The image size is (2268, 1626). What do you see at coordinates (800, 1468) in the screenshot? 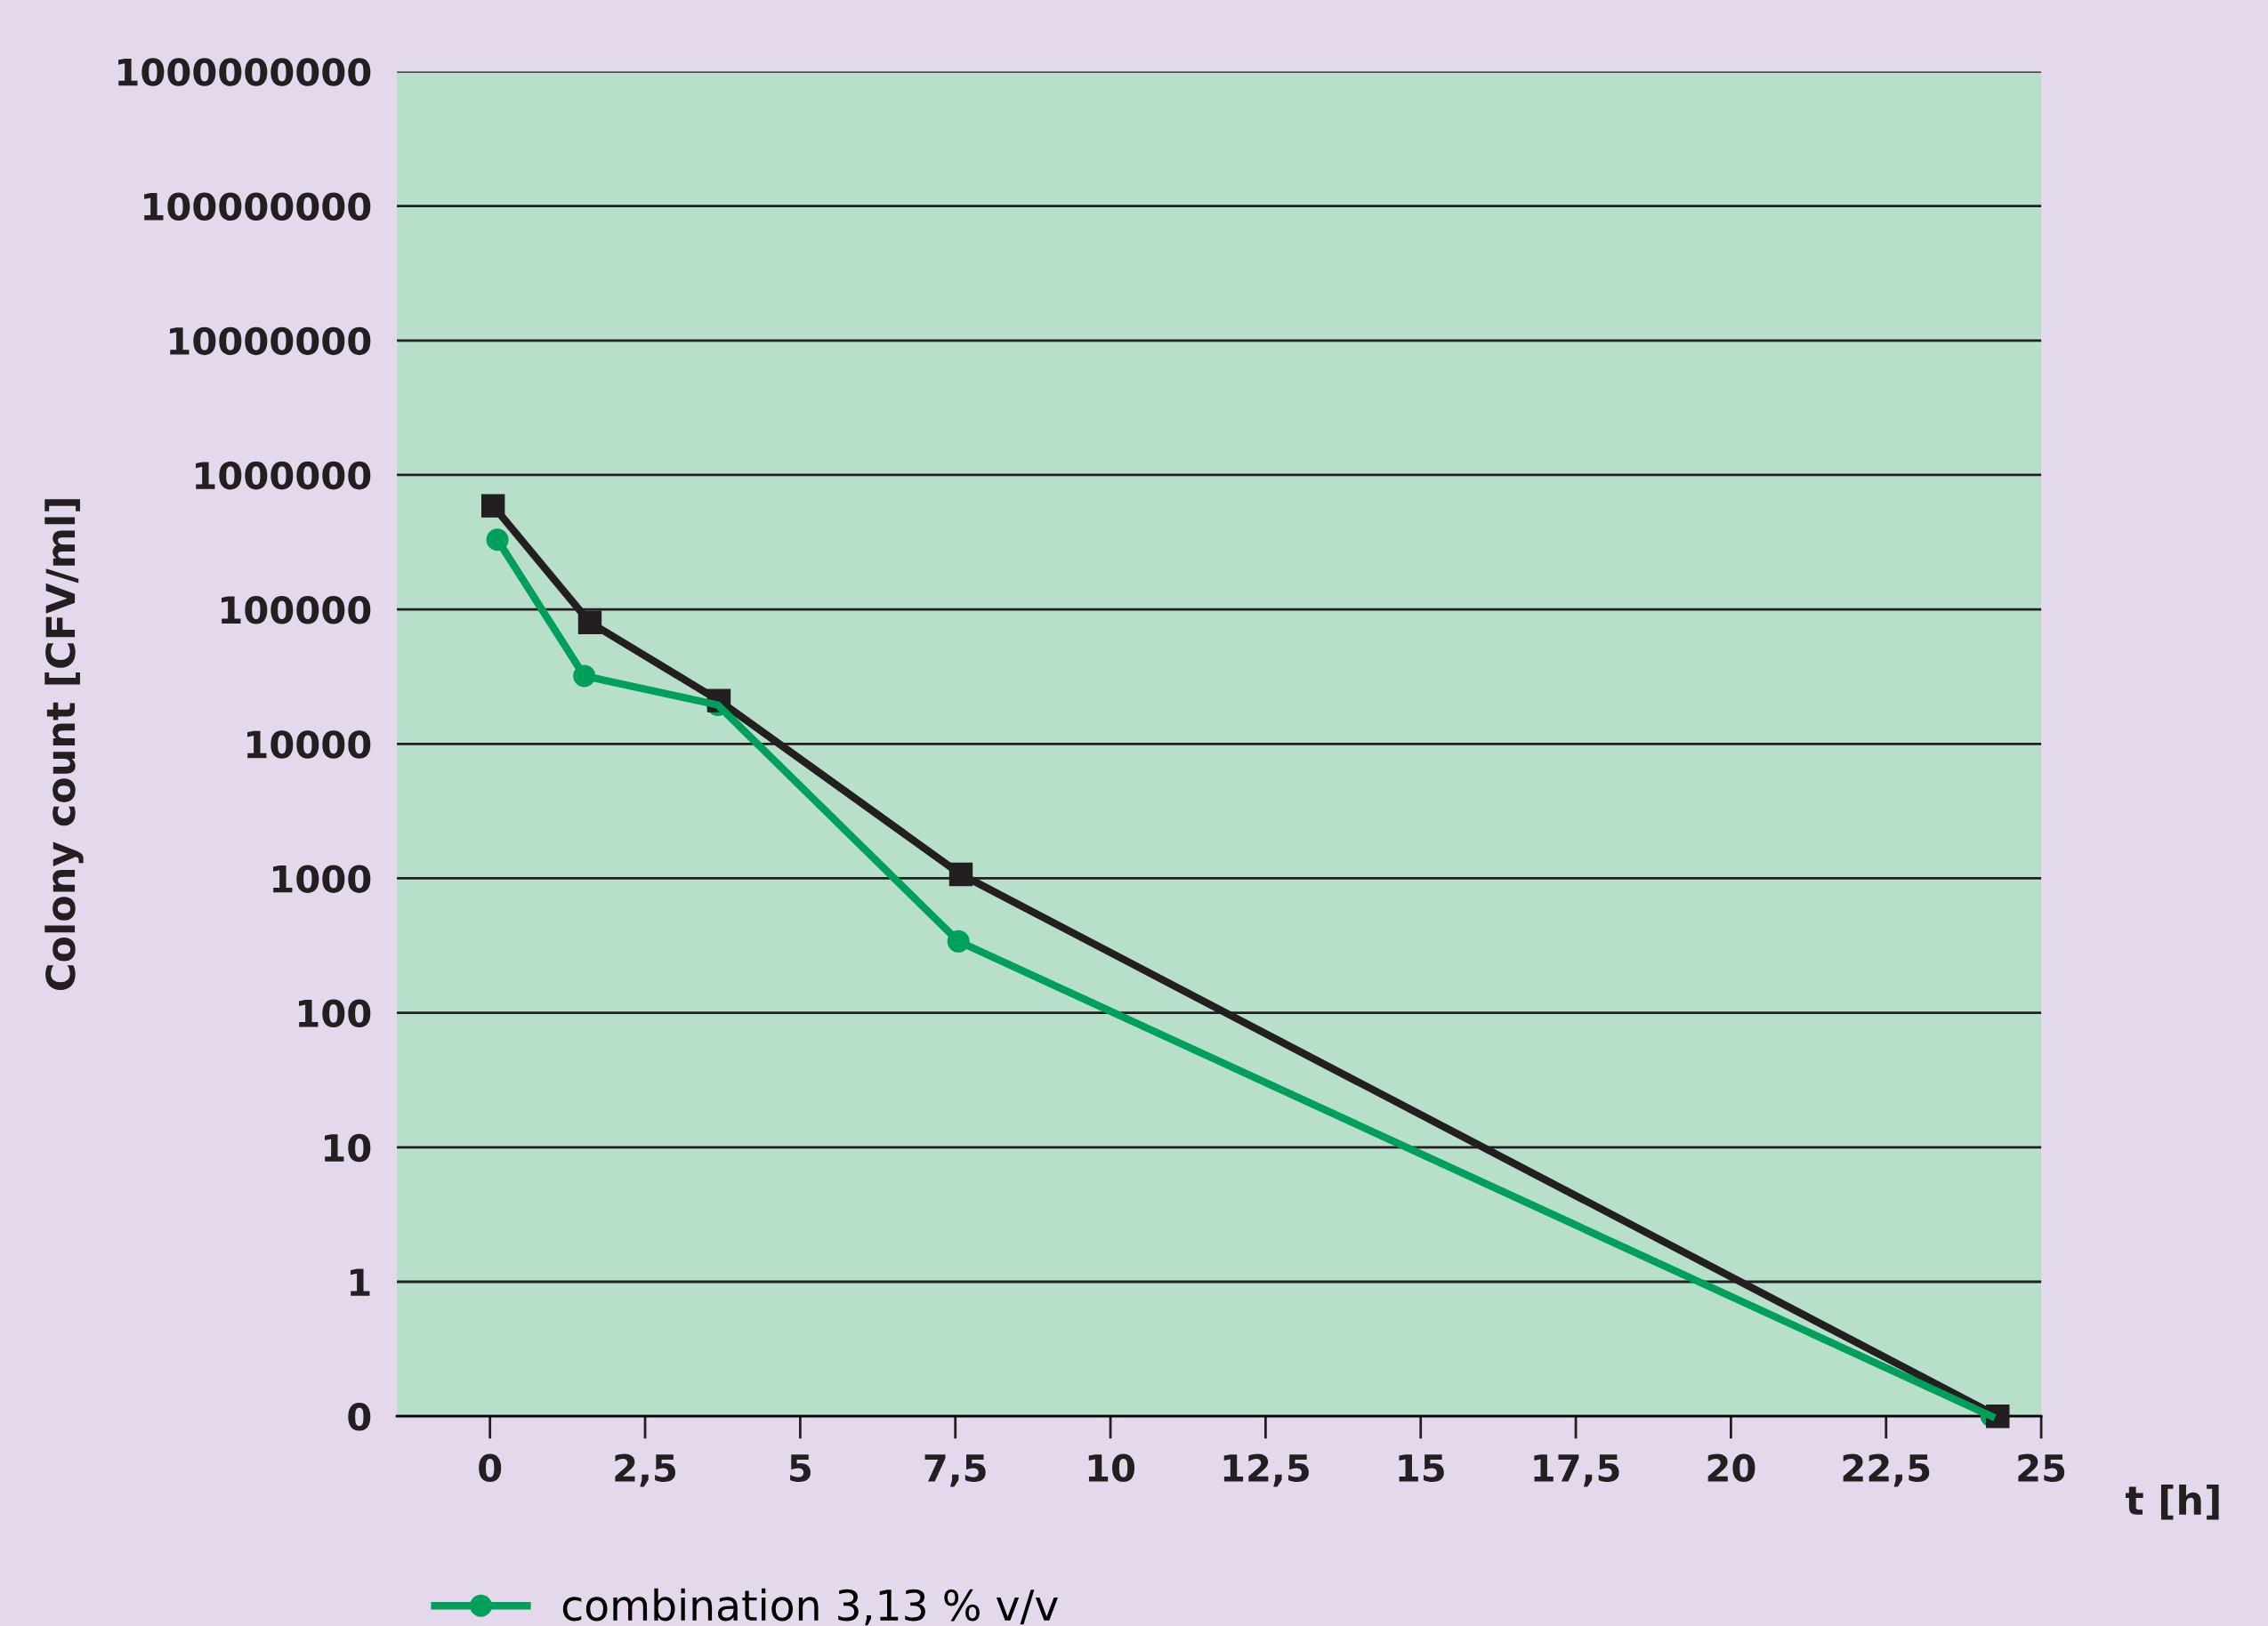
I see `x-tick-label: 5` at bounding box center [800, 1468].